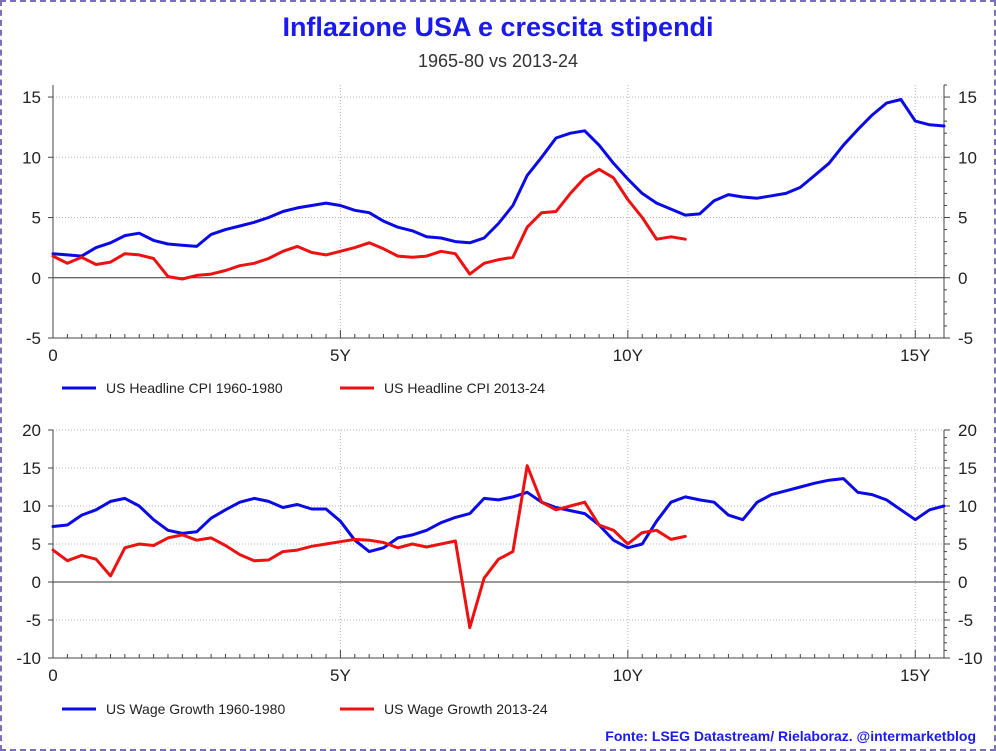  Describe the element at coordinates (970, 658) in the screenshot. I see `y-tick-label-right: -10` at that location.